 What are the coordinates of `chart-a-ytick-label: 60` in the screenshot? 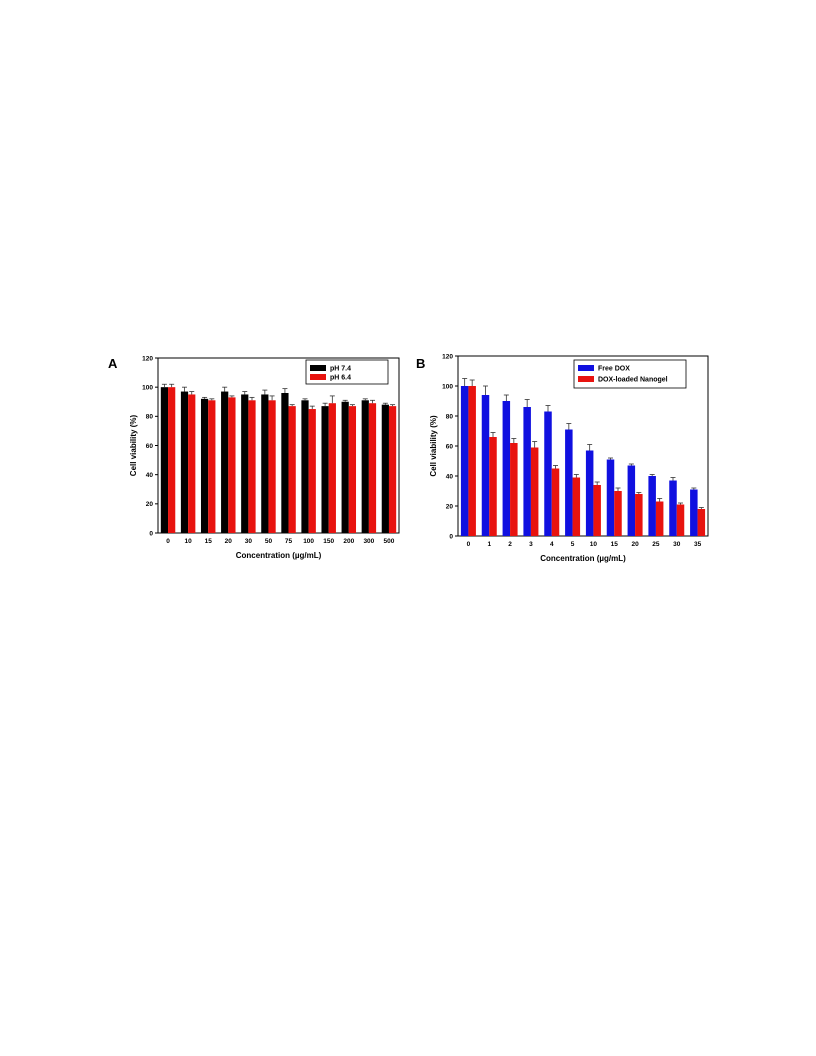 It's located at (150, 446).